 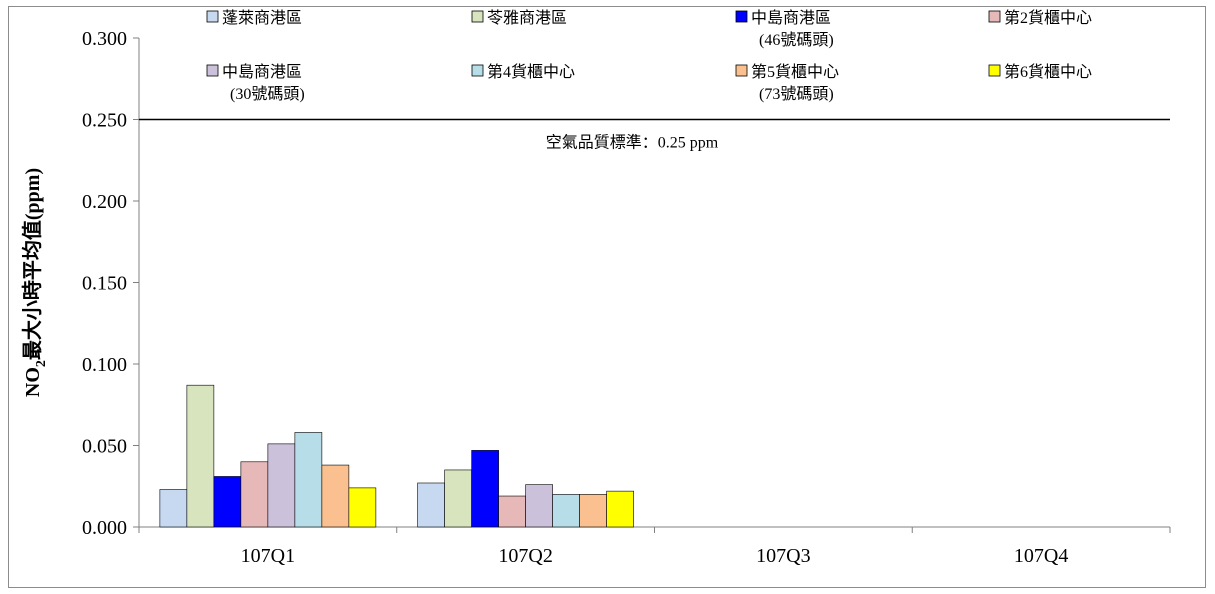 What do you see at coordinates (268, 556) in the screenshot?
I see `x-category-label: 107Q1` at bounding box center [268, 556].